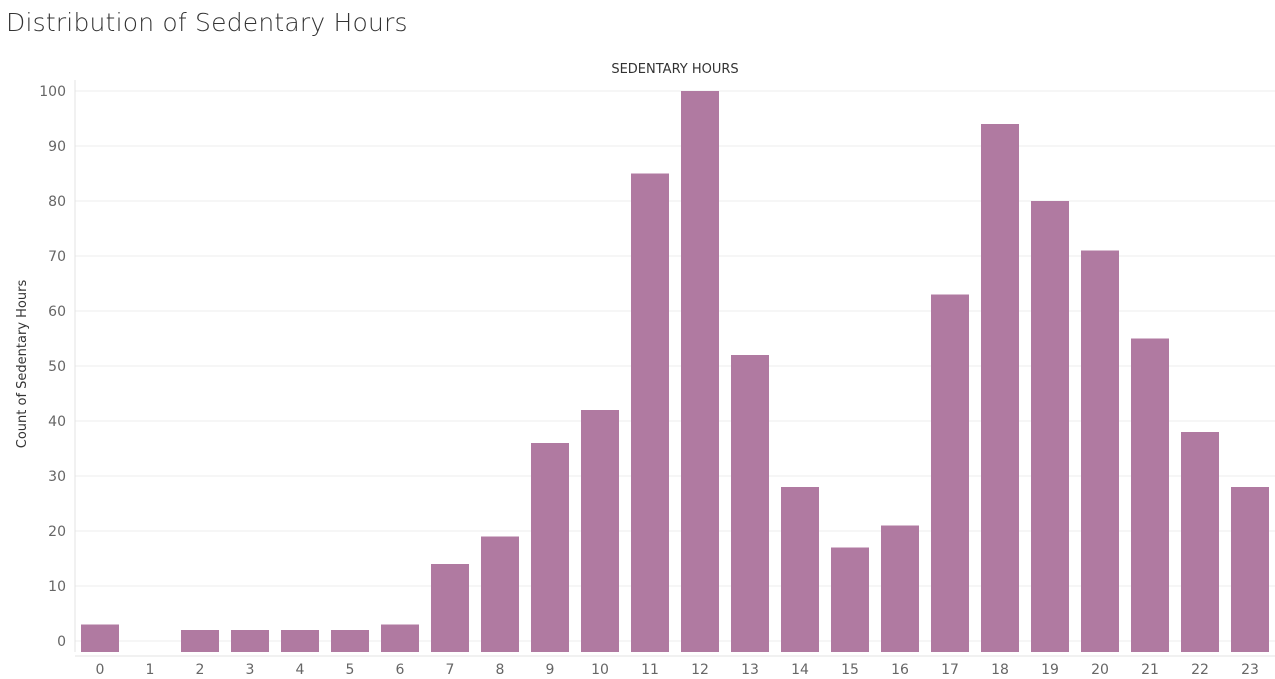 Image resolution: width=1275 pixels, height=679 pixels. I want to click on x-axis-ticks: 0 1 2 3 4 5 6 7 8 9 10 11 12 13 14 15 16 17 18 19 20 21 22 23, so click(677, 670).